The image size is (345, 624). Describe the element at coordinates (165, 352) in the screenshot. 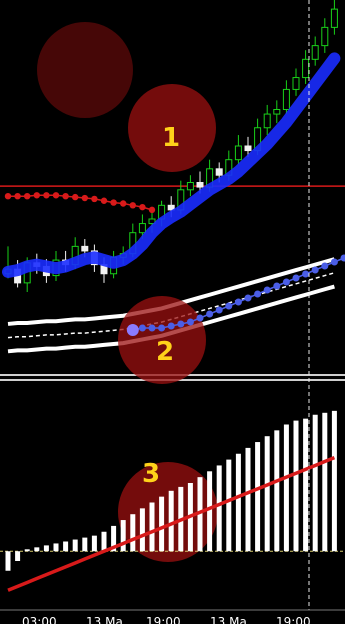

I see `marker-label-2: 2` at that location.